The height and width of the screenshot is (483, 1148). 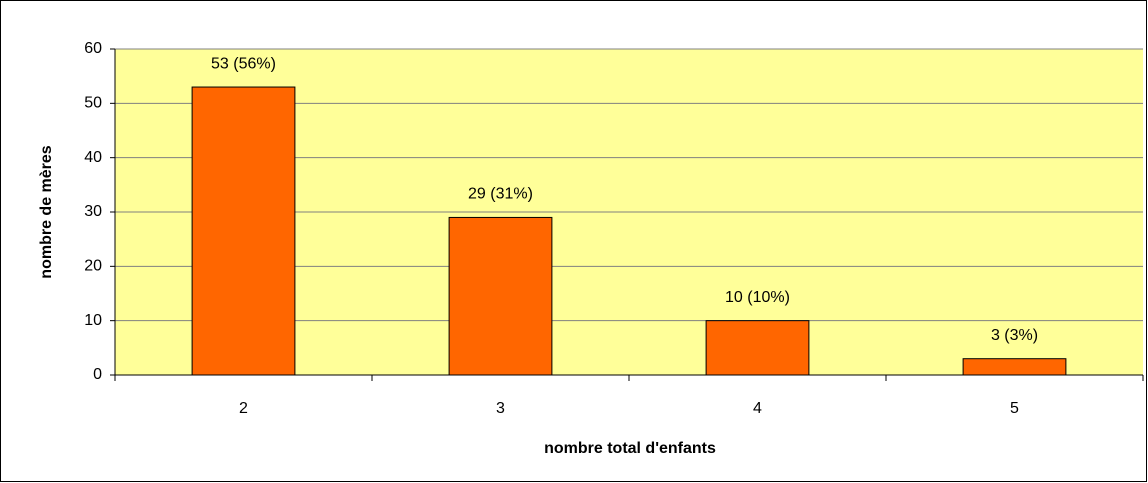 I want to click on y-tick-label: 60, so click(x=93, y=48).